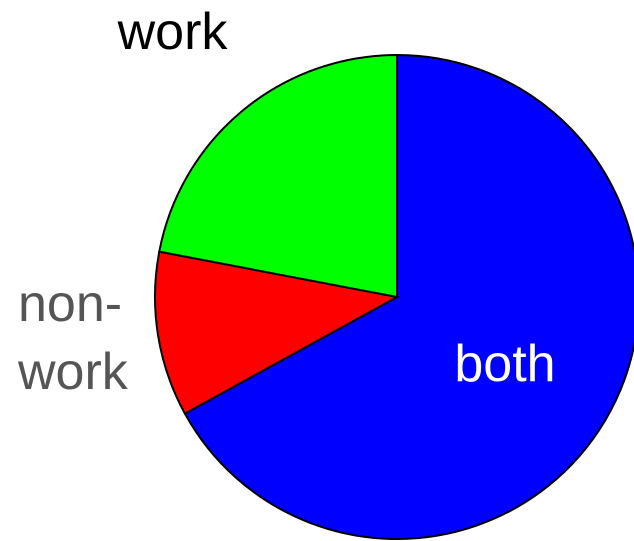 This screenshot has height=541, width=634. What do you see at coordinates (505, 364) in the screenshot?
I see `slice-label: both` at bounding box center [505, 364].